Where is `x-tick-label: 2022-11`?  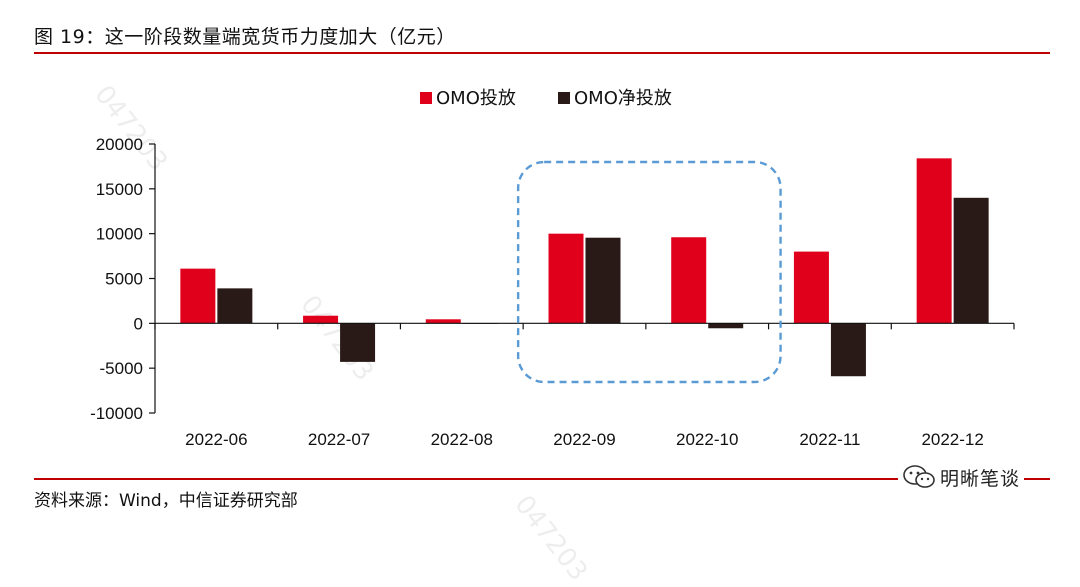 x-tick-label: 2022-11 is located at coordinates (829, 439).